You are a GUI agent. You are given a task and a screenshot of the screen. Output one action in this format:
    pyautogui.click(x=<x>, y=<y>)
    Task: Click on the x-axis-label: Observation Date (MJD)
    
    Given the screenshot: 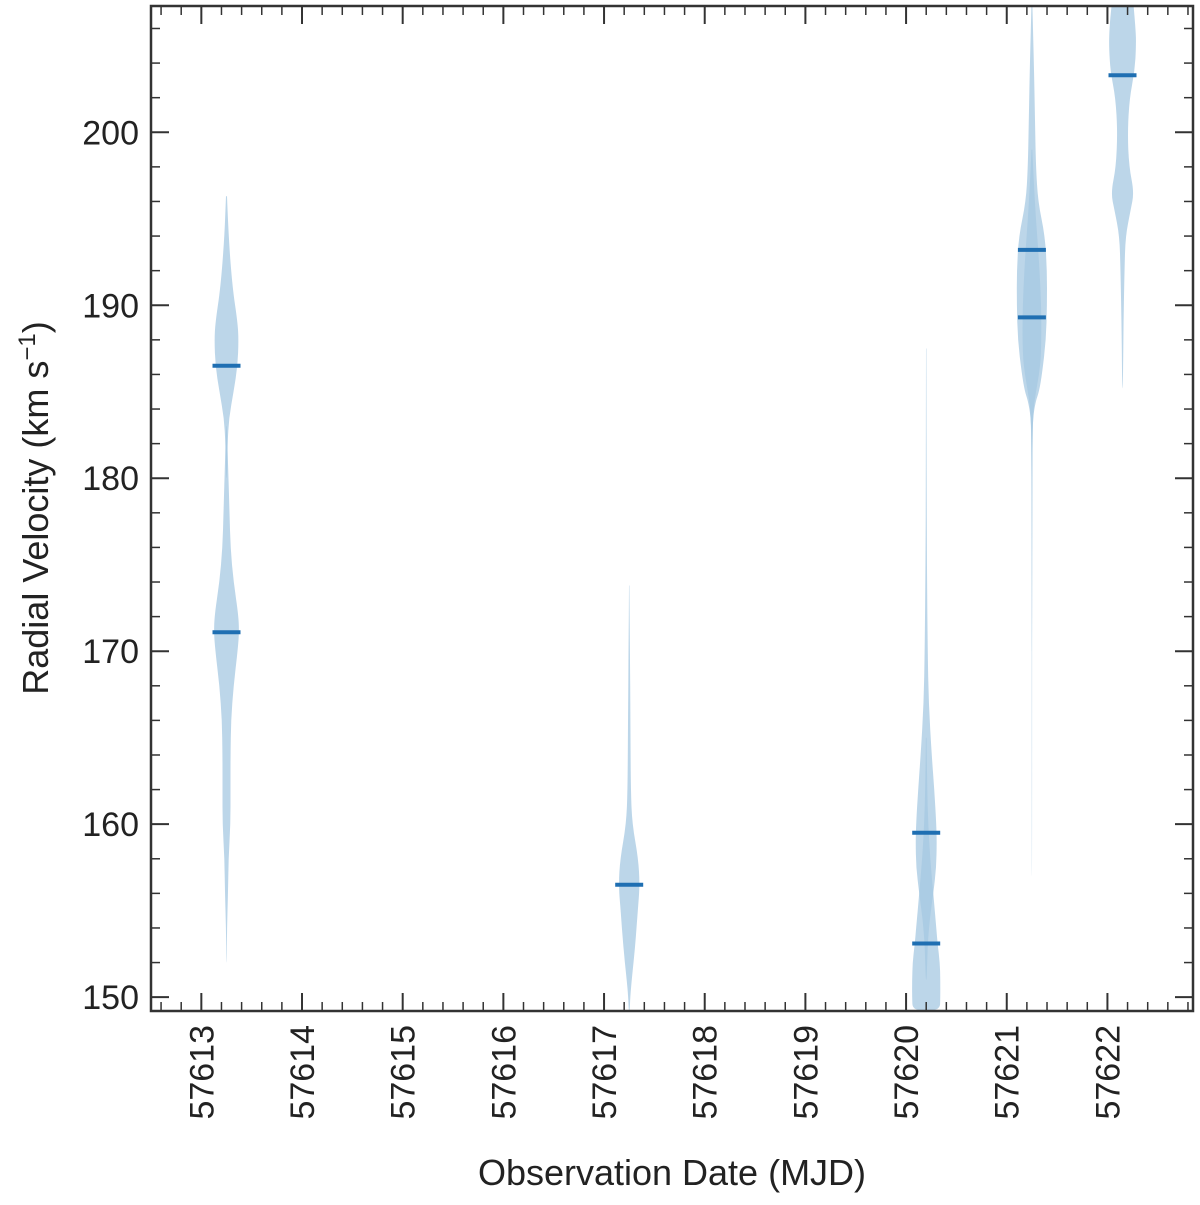 What is the action you would take?
    pyautogui.click(x=672, y=1172)
    